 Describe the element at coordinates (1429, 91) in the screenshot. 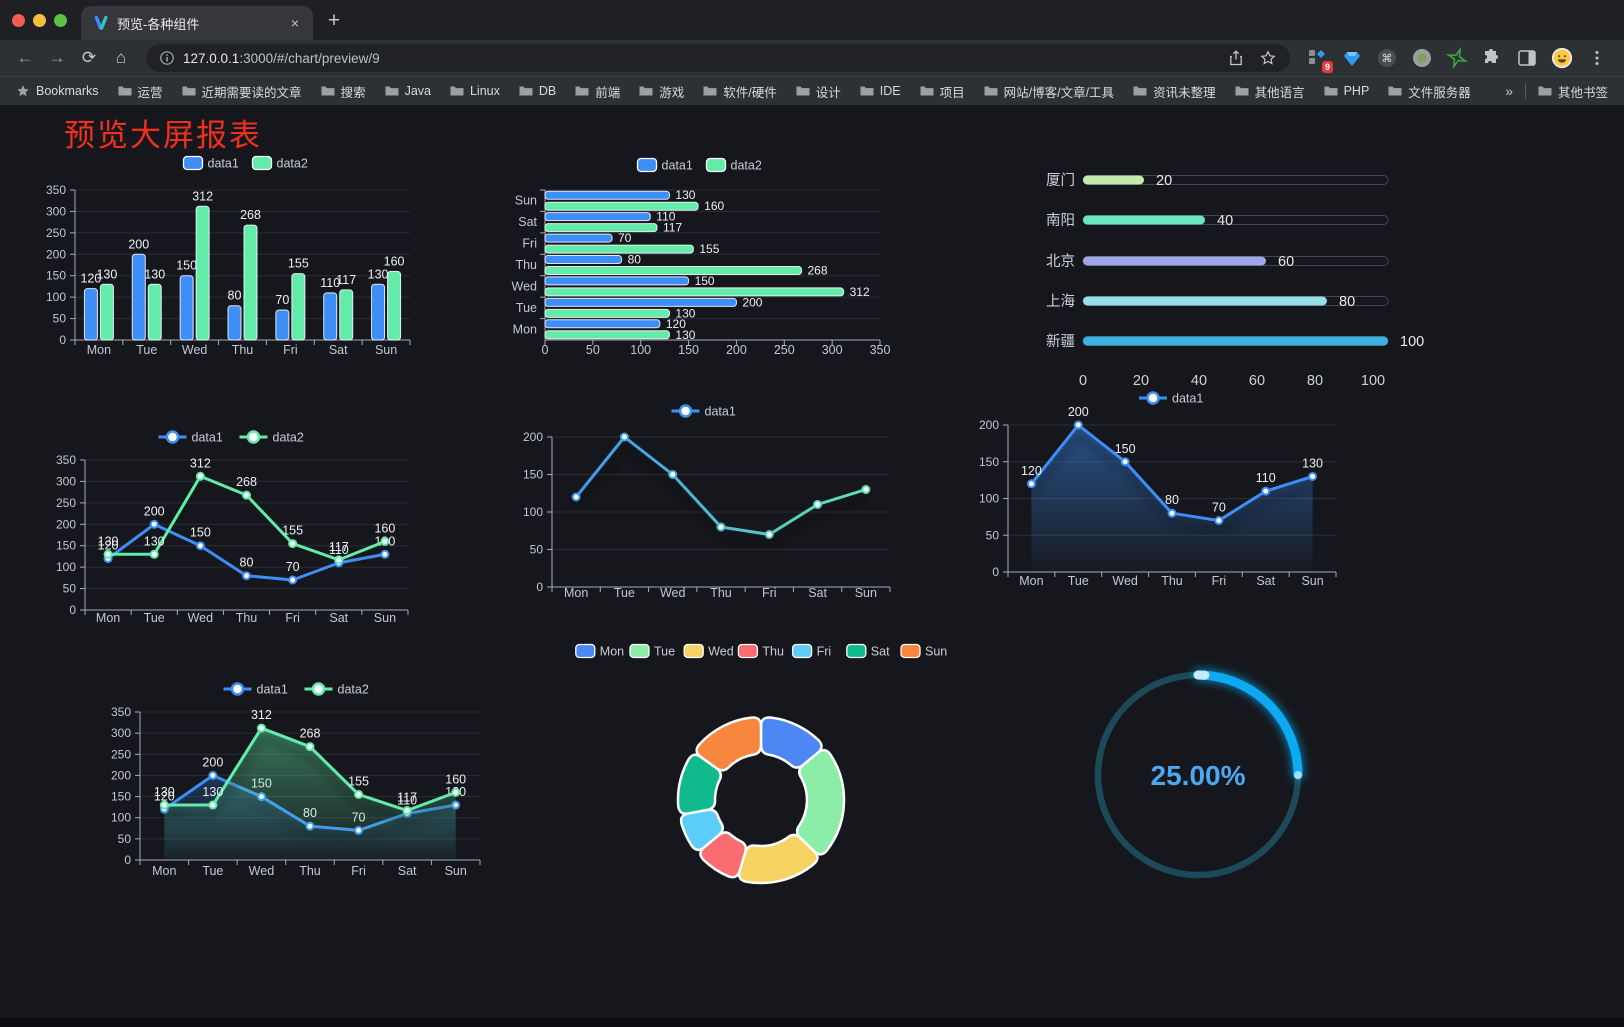

I see `bookmark-item: 文件服务器` at that location.